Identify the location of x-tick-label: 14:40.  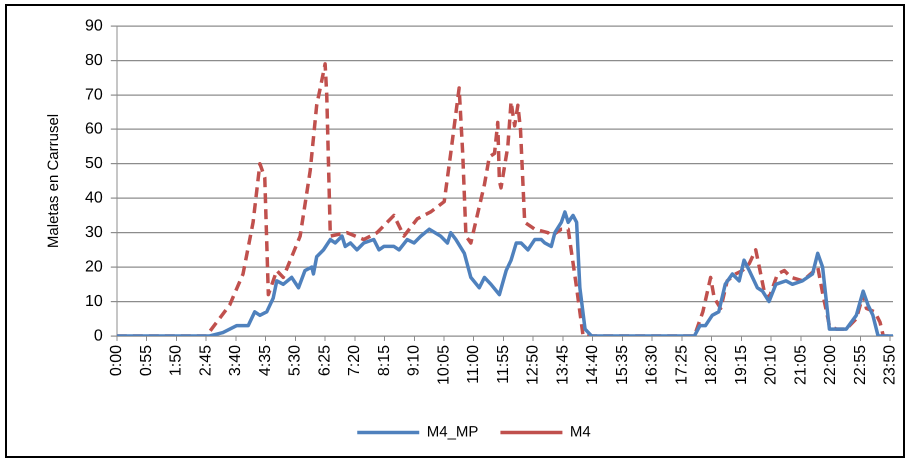
(593, 365).